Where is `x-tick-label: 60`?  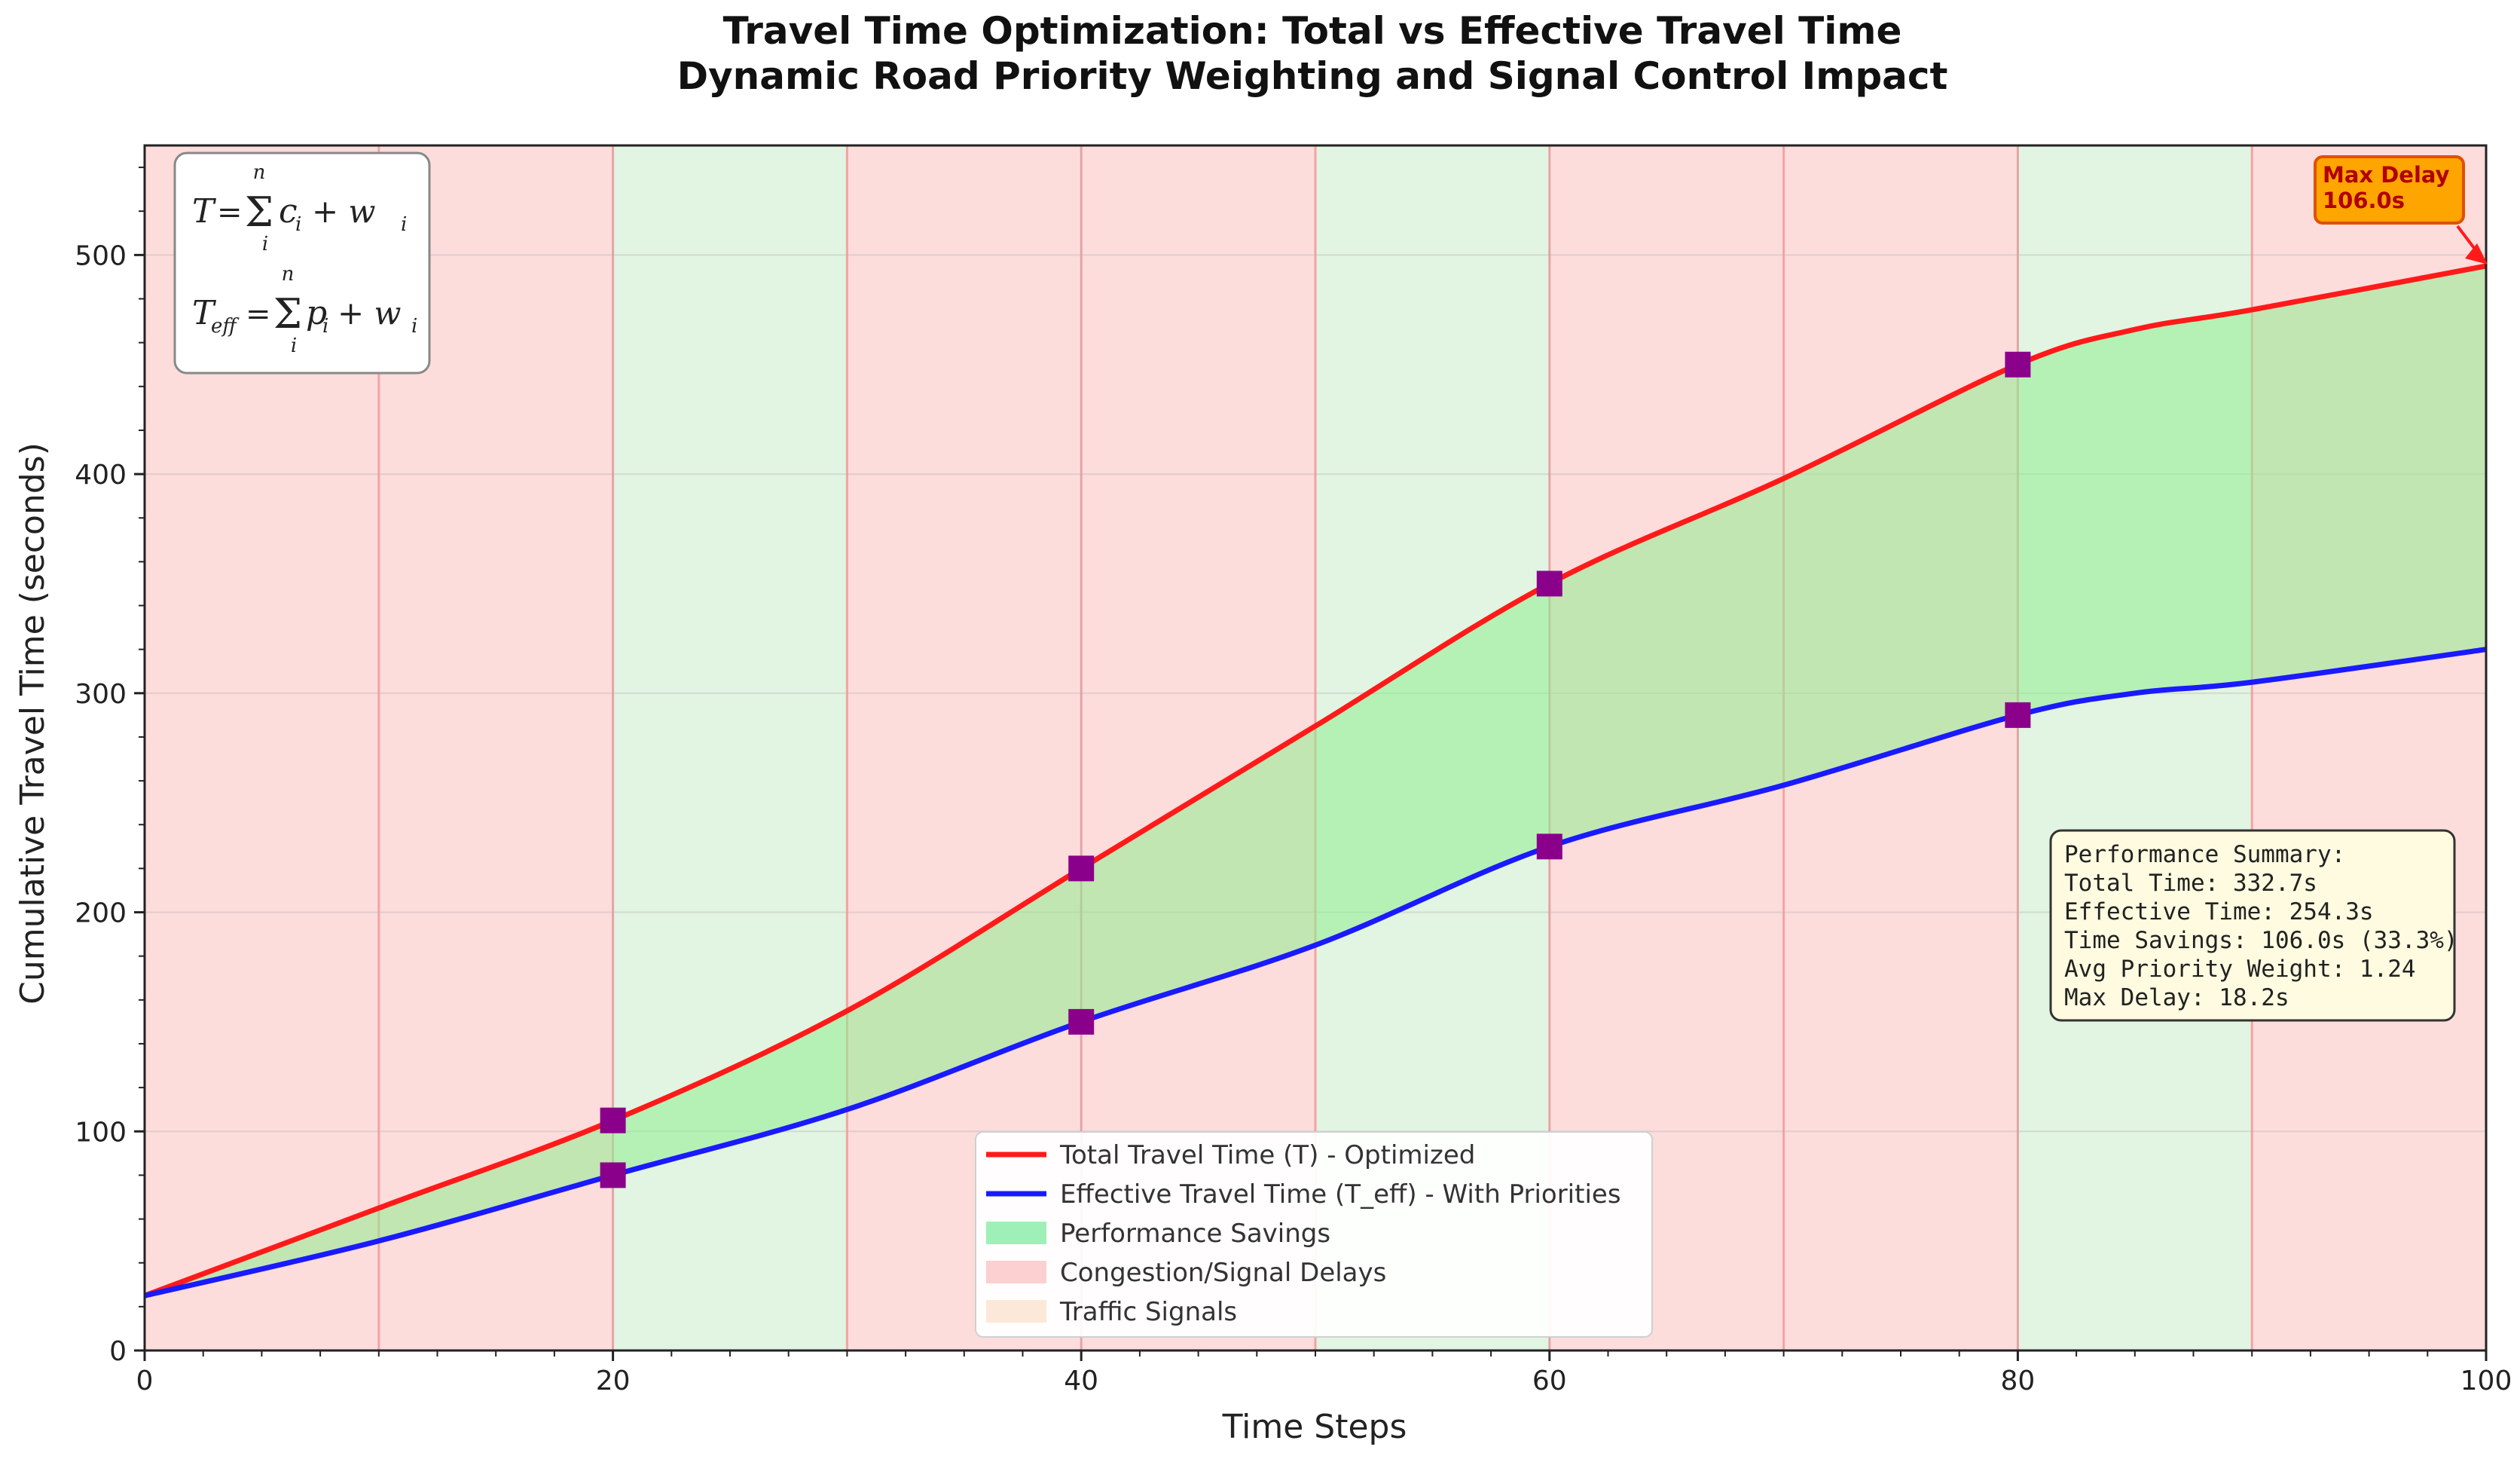 x-tick-label: 60 is located at coordinates (1549, 1381).